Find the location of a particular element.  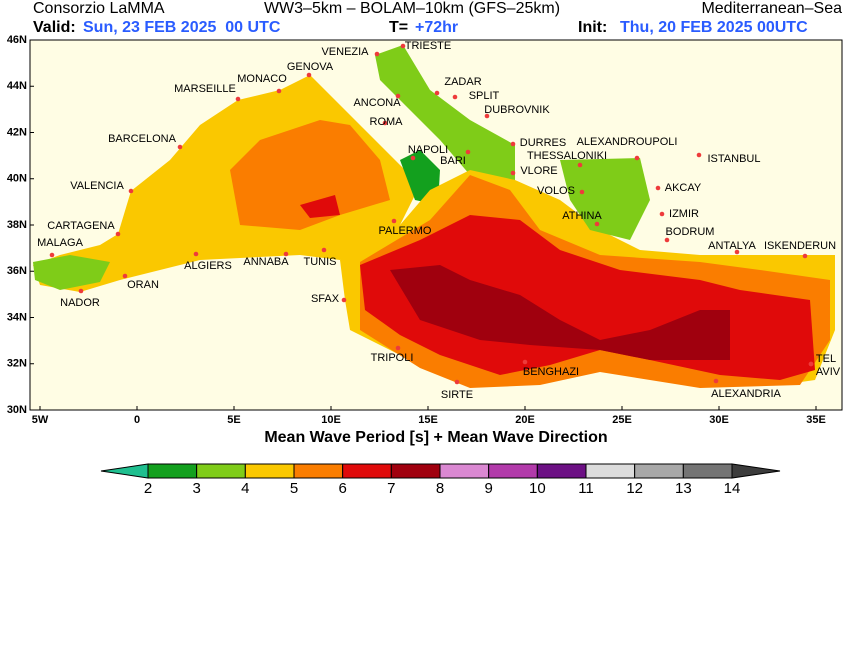

city-label: VLORE is located at coordinates (538, 171).